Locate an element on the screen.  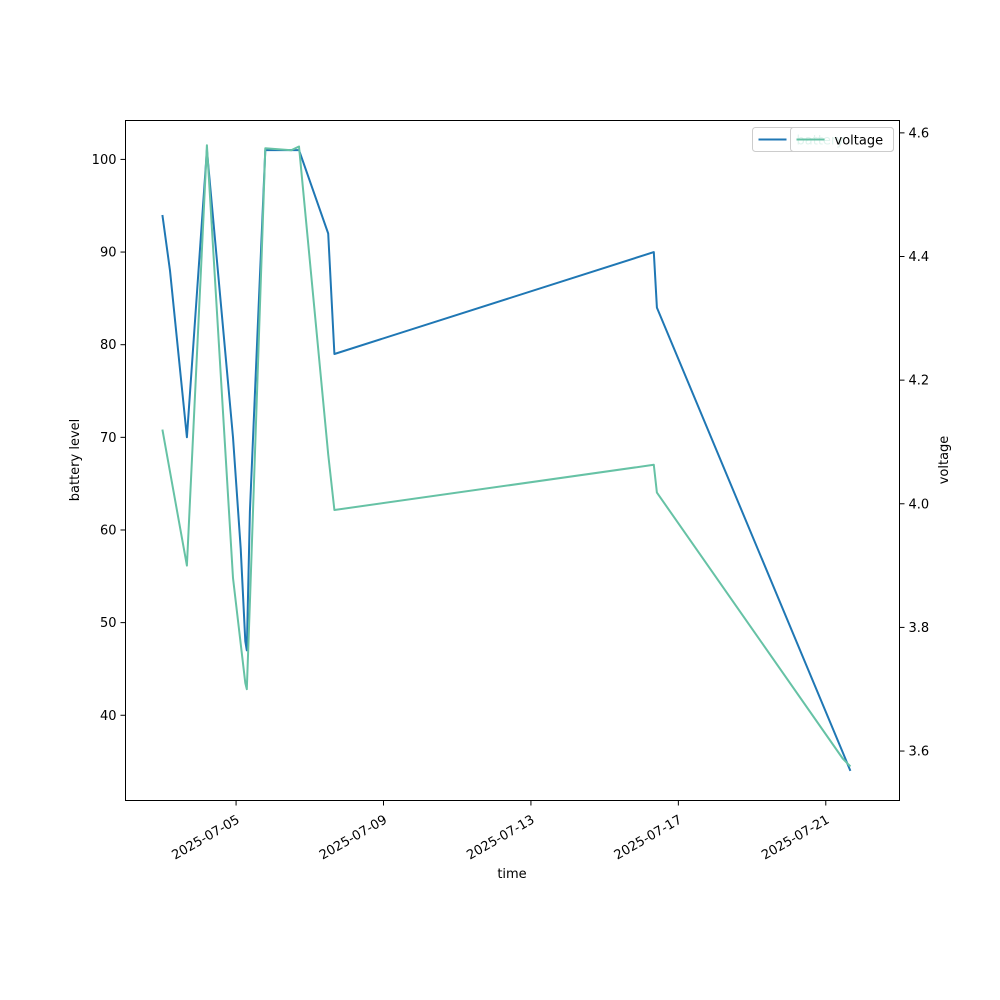
y-tick-label: 50 is located at coordinates (108, 623).